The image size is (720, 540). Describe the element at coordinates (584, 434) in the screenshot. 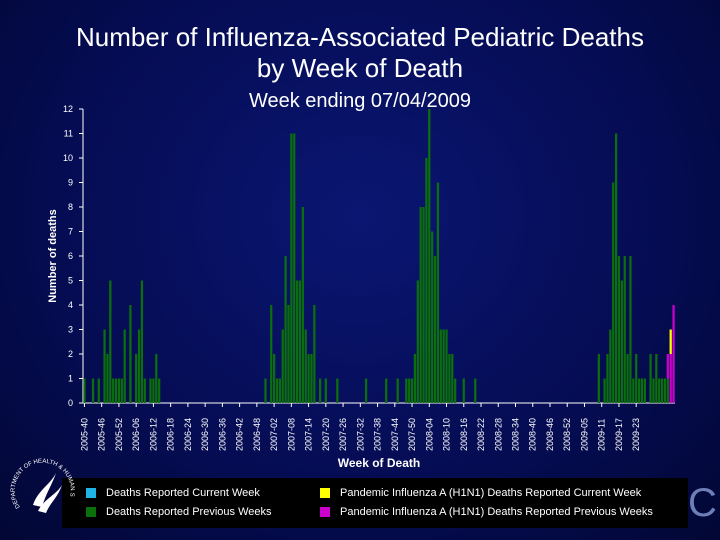

I see `x-tick-label: 2009-05` at that location.